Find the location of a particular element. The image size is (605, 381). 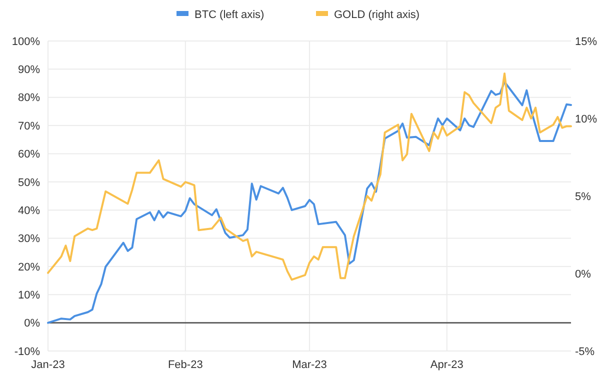

y-tick-label: 50% is located at coordinates (29, 182).